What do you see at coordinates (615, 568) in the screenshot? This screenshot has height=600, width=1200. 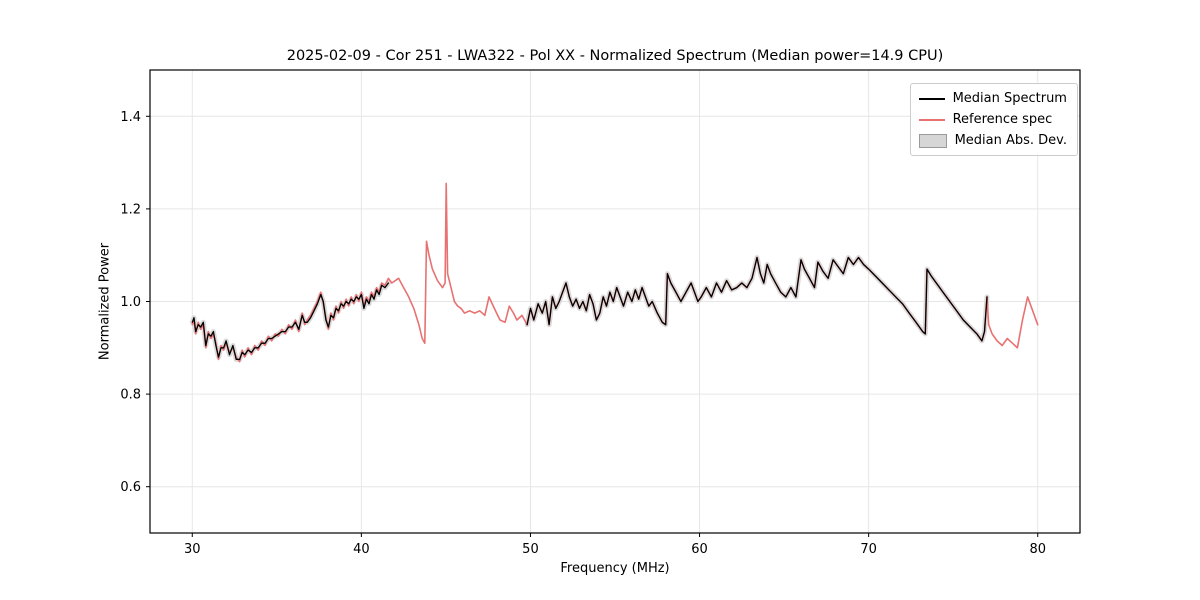 I see `x-axis-label: Frequency (MHz)` at bounding box center [615, 568].